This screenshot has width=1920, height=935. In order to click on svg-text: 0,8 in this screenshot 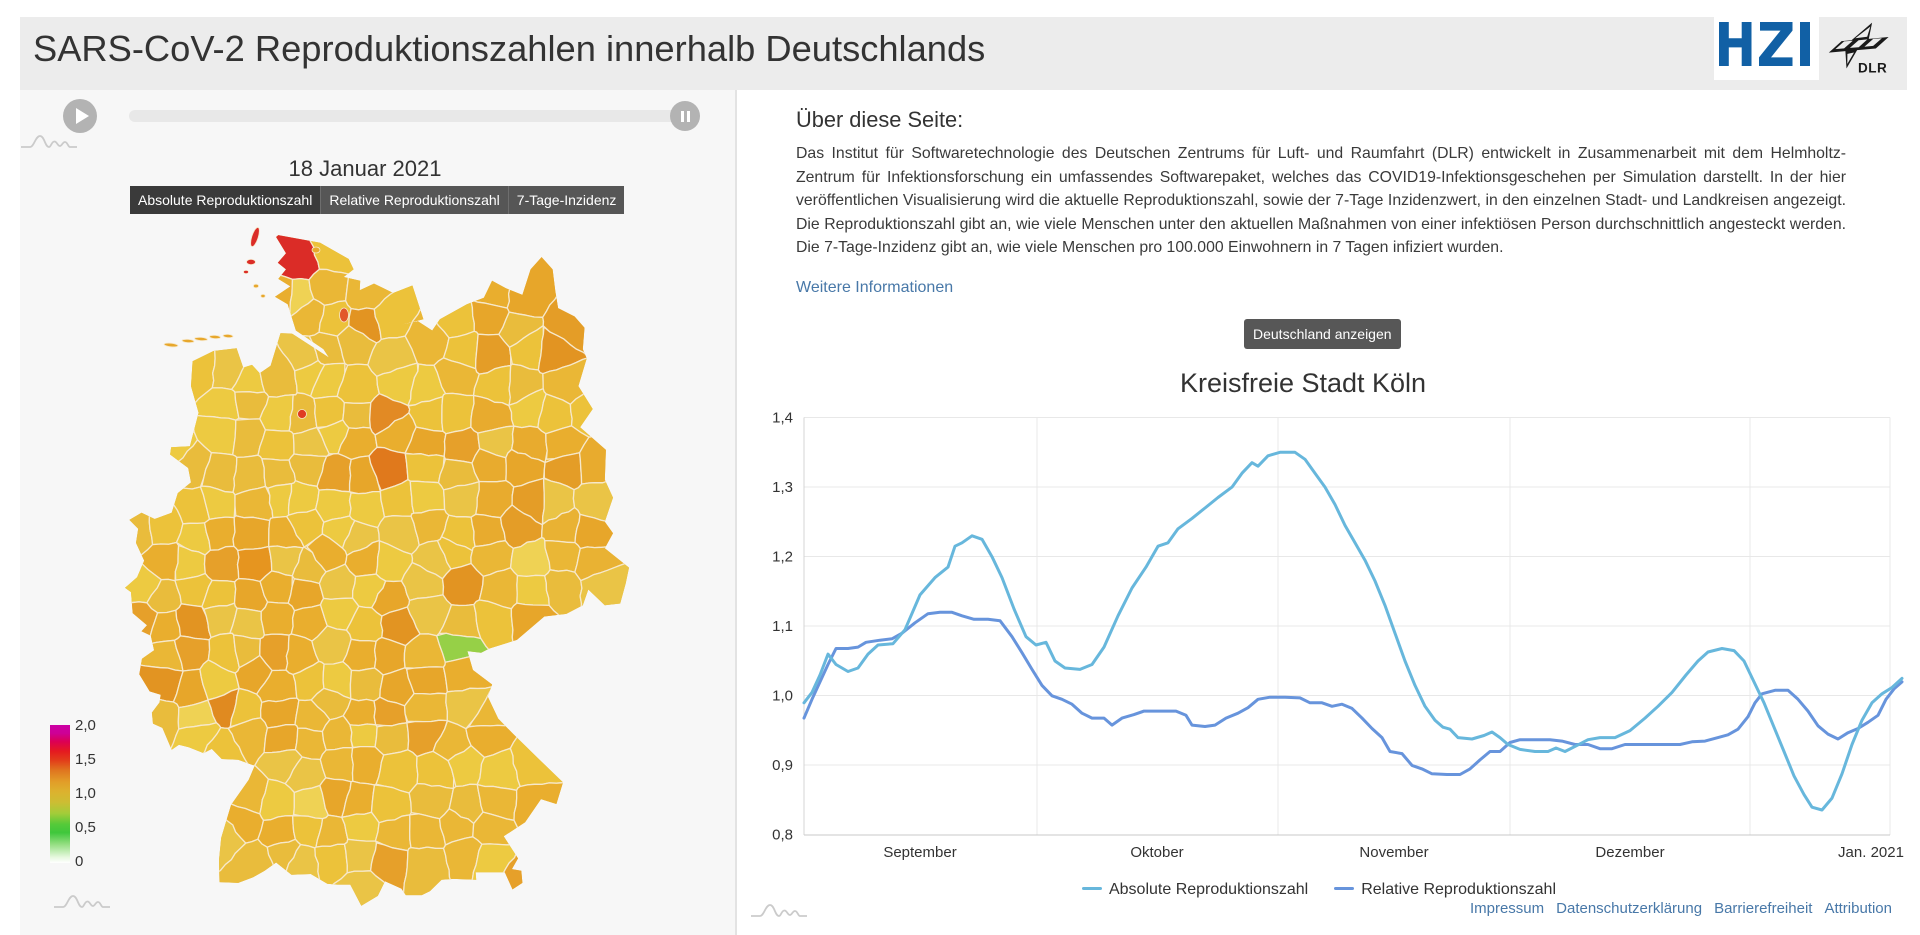, I will do `click(782, 835)`.